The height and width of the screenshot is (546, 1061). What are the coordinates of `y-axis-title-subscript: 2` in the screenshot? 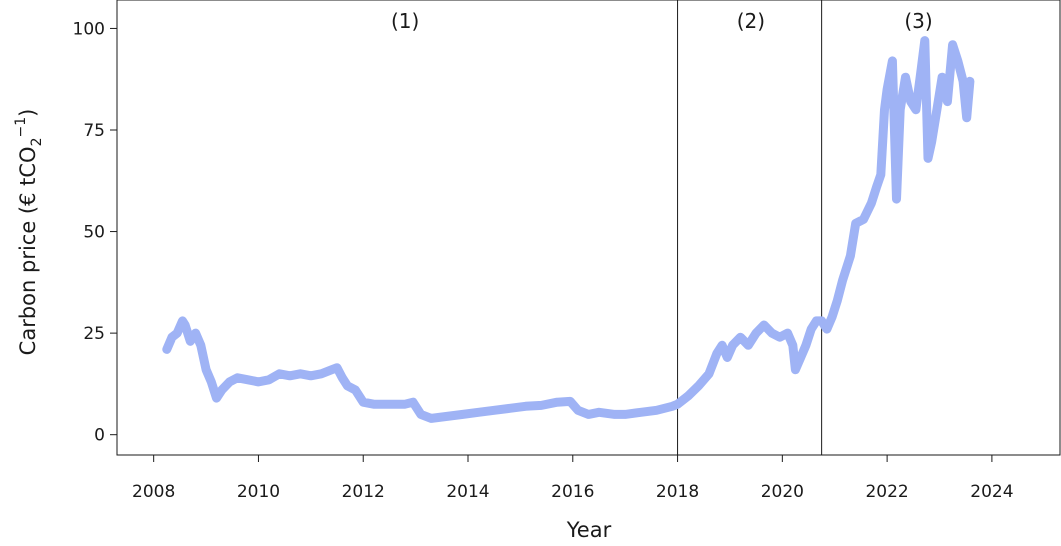 It's located at (37, 141).